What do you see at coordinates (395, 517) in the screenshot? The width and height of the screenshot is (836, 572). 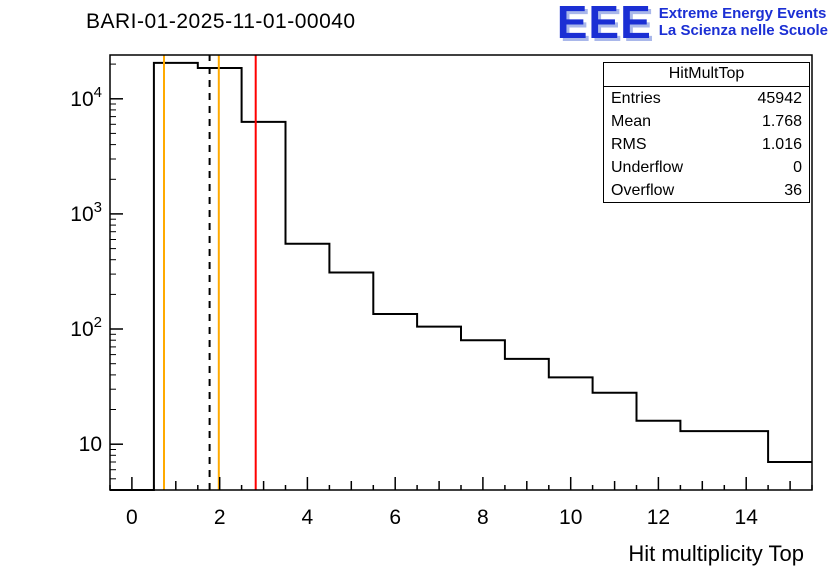 I see `svg-text: 6` at bounding box center [395, 517].